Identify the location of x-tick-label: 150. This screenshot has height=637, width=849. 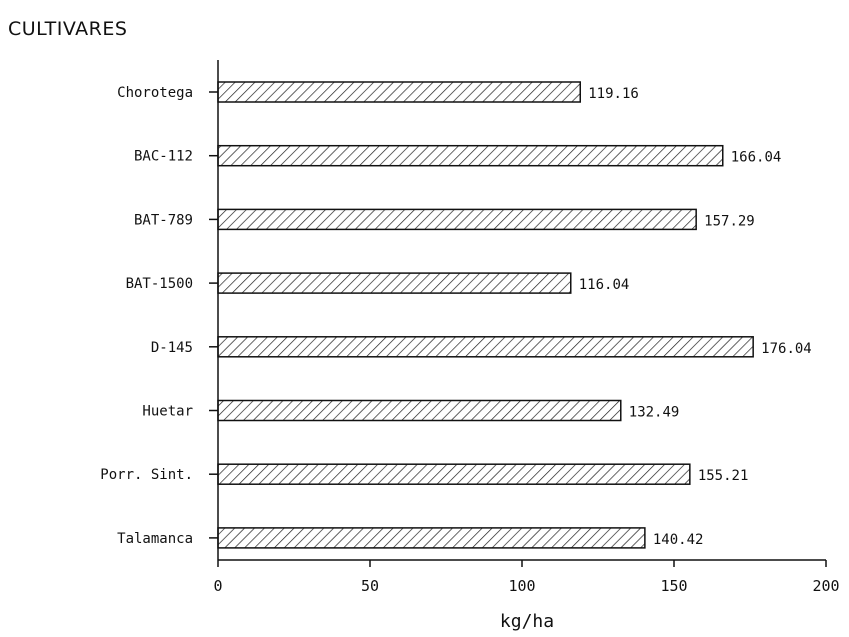
(673, 586).